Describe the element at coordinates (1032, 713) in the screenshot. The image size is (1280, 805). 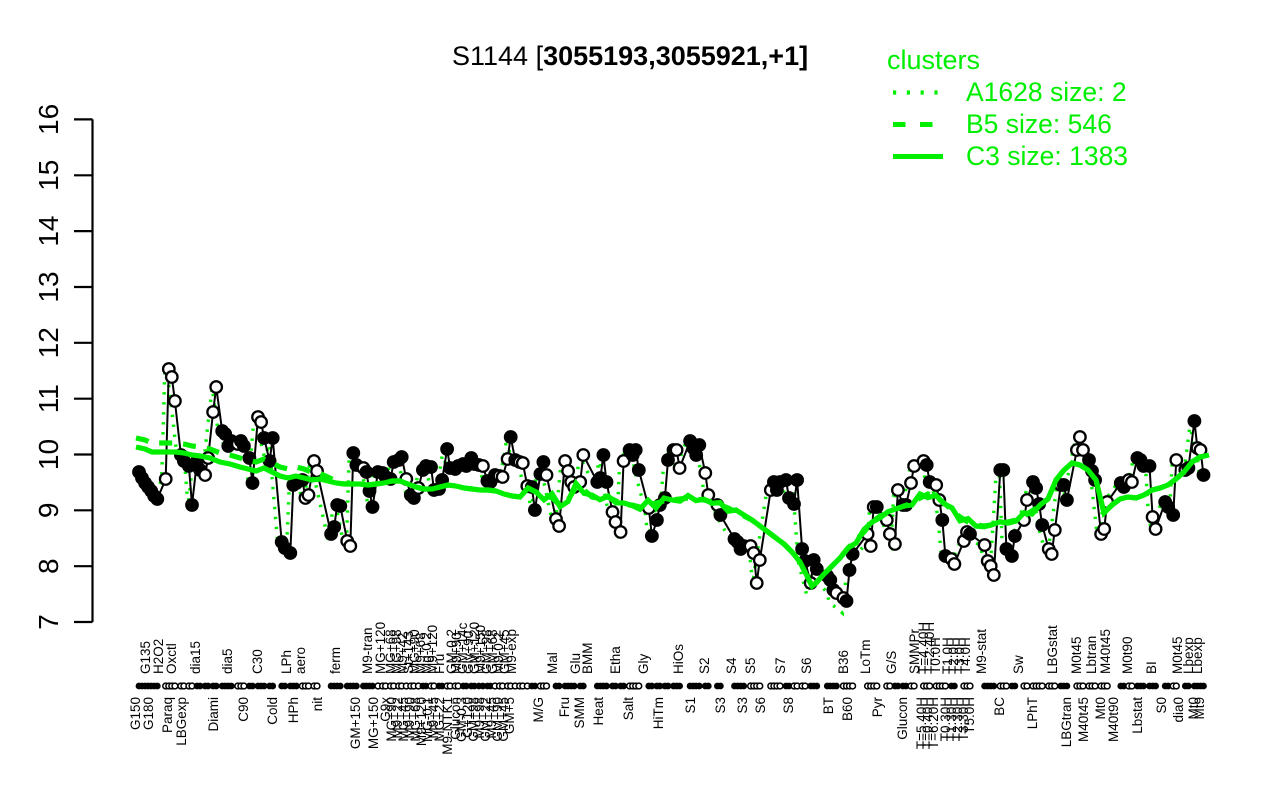
I see `svg-text: LPhT` at that location.